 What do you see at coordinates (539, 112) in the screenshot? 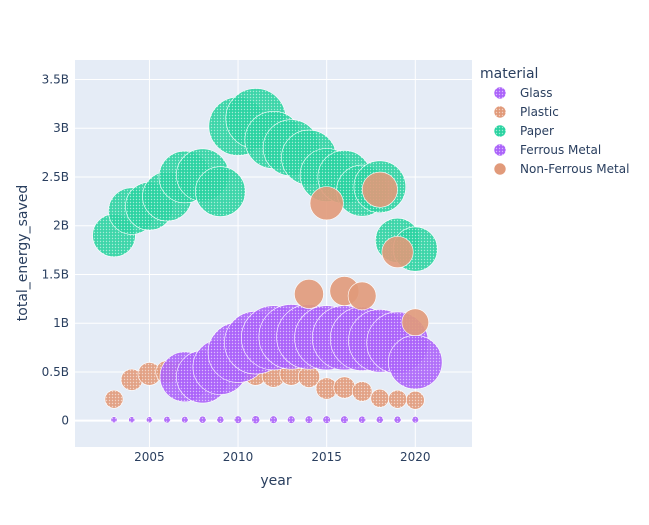
I see `legend-label: Plastic` at bounding box center [539, 112].